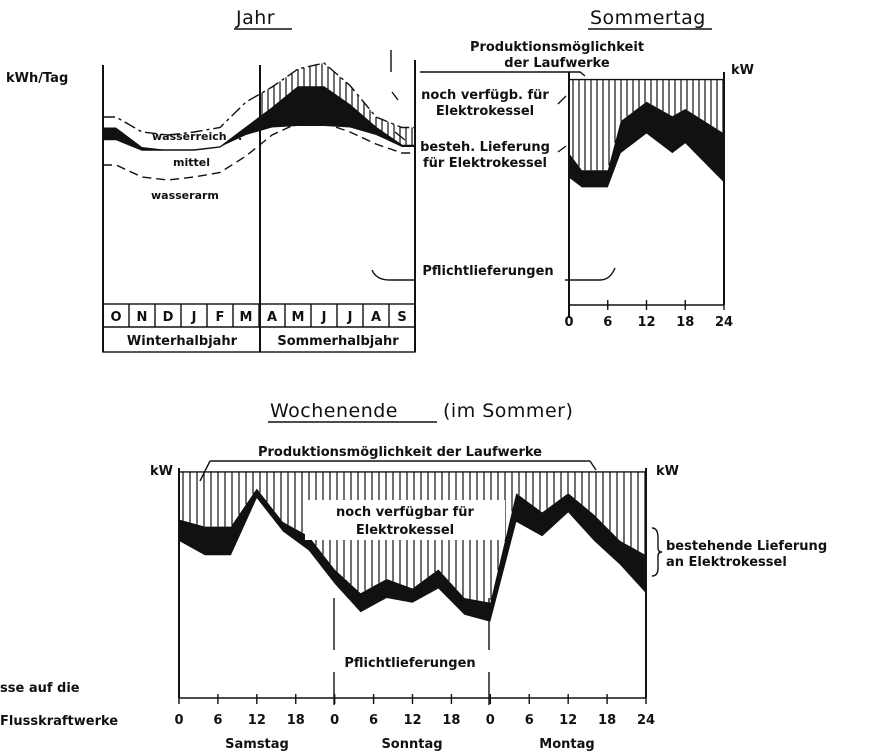  What do you see at coordinates (182, 341) in the screenshot?
I see `winter-half-label: Winterhalbjahr` at bounding box center [182, 341].